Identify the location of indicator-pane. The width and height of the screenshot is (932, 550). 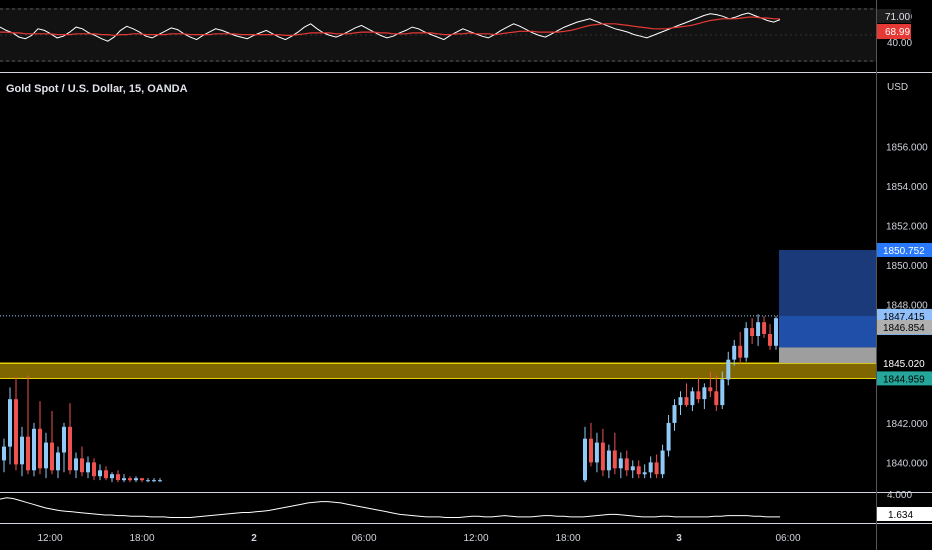
(390, 507).